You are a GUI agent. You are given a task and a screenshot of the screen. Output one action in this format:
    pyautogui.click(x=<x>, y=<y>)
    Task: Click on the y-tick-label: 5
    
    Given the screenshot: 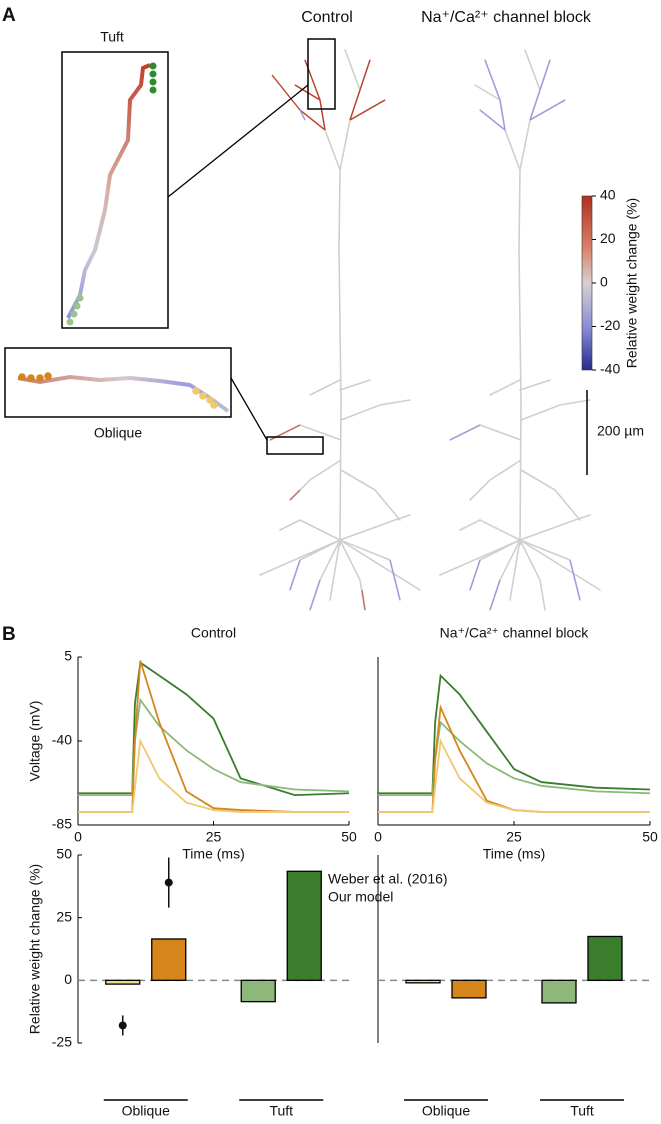 What is the action you would take?
    pyautogui.click(x=68, y=656)
    